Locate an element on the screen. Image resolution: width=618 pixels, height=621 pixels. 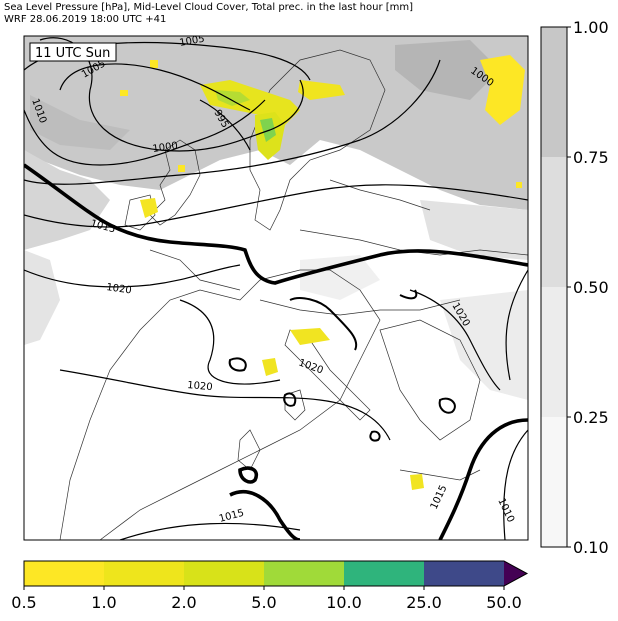
cloud-tick-label: 1.00 is located at coordinates (591, 27).